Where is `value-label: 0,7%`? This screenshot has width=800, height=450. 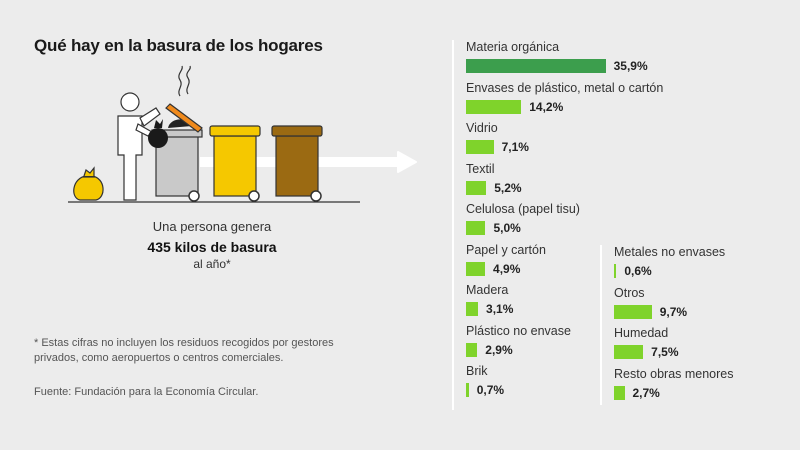
value-label: 0,7% is located at coordinates (490, 390).